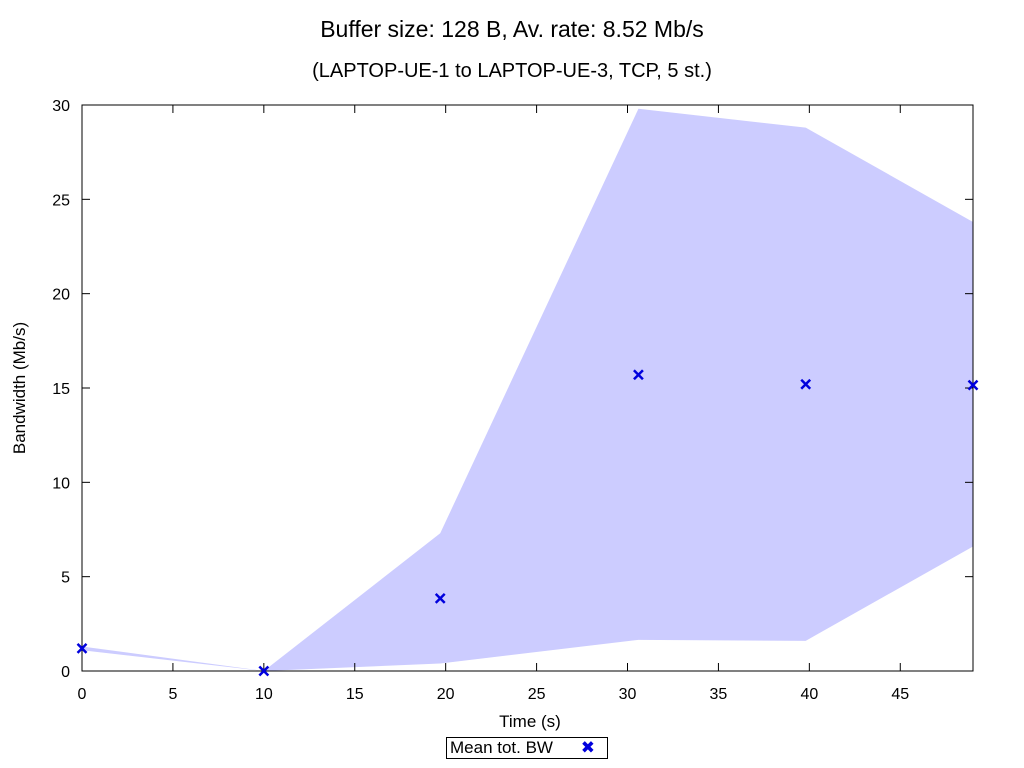  Describe the element at coordinates (900, 694) in the screenshot. I see `x-tick-label: 45` at that location.